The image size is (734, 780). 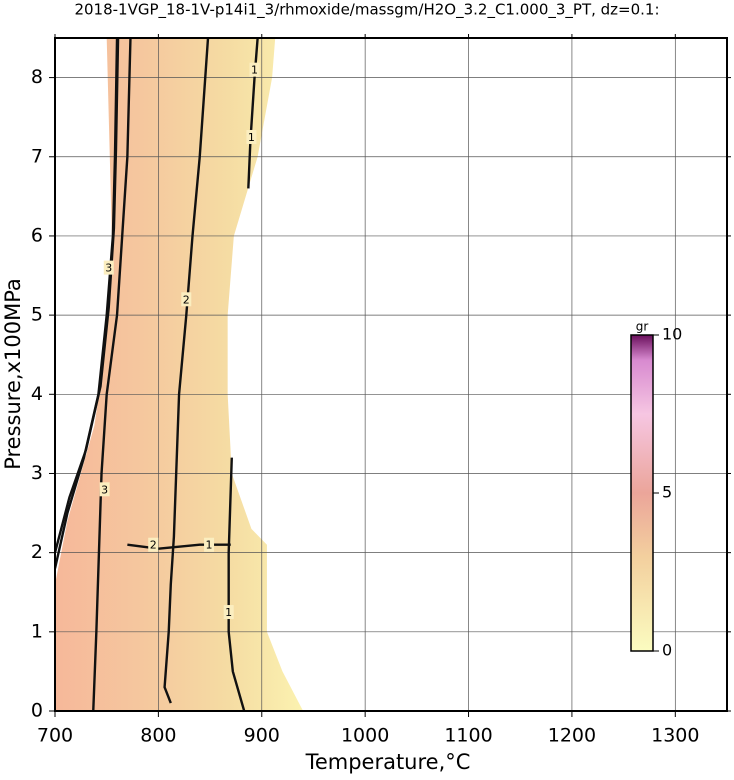 I want to click on y-tick-label: 3, so click(x=37, y=473).